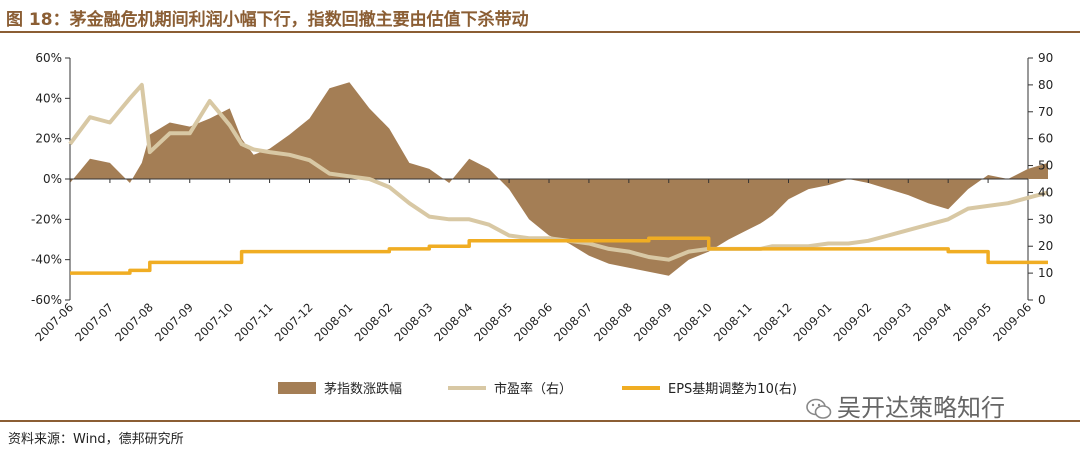 This screenshot has height=451, width=1080. What do you see at coordinates (254, 322) in the screenshot?
I see `x-tick-label: 2007-11` at bounding box center [254, 322].